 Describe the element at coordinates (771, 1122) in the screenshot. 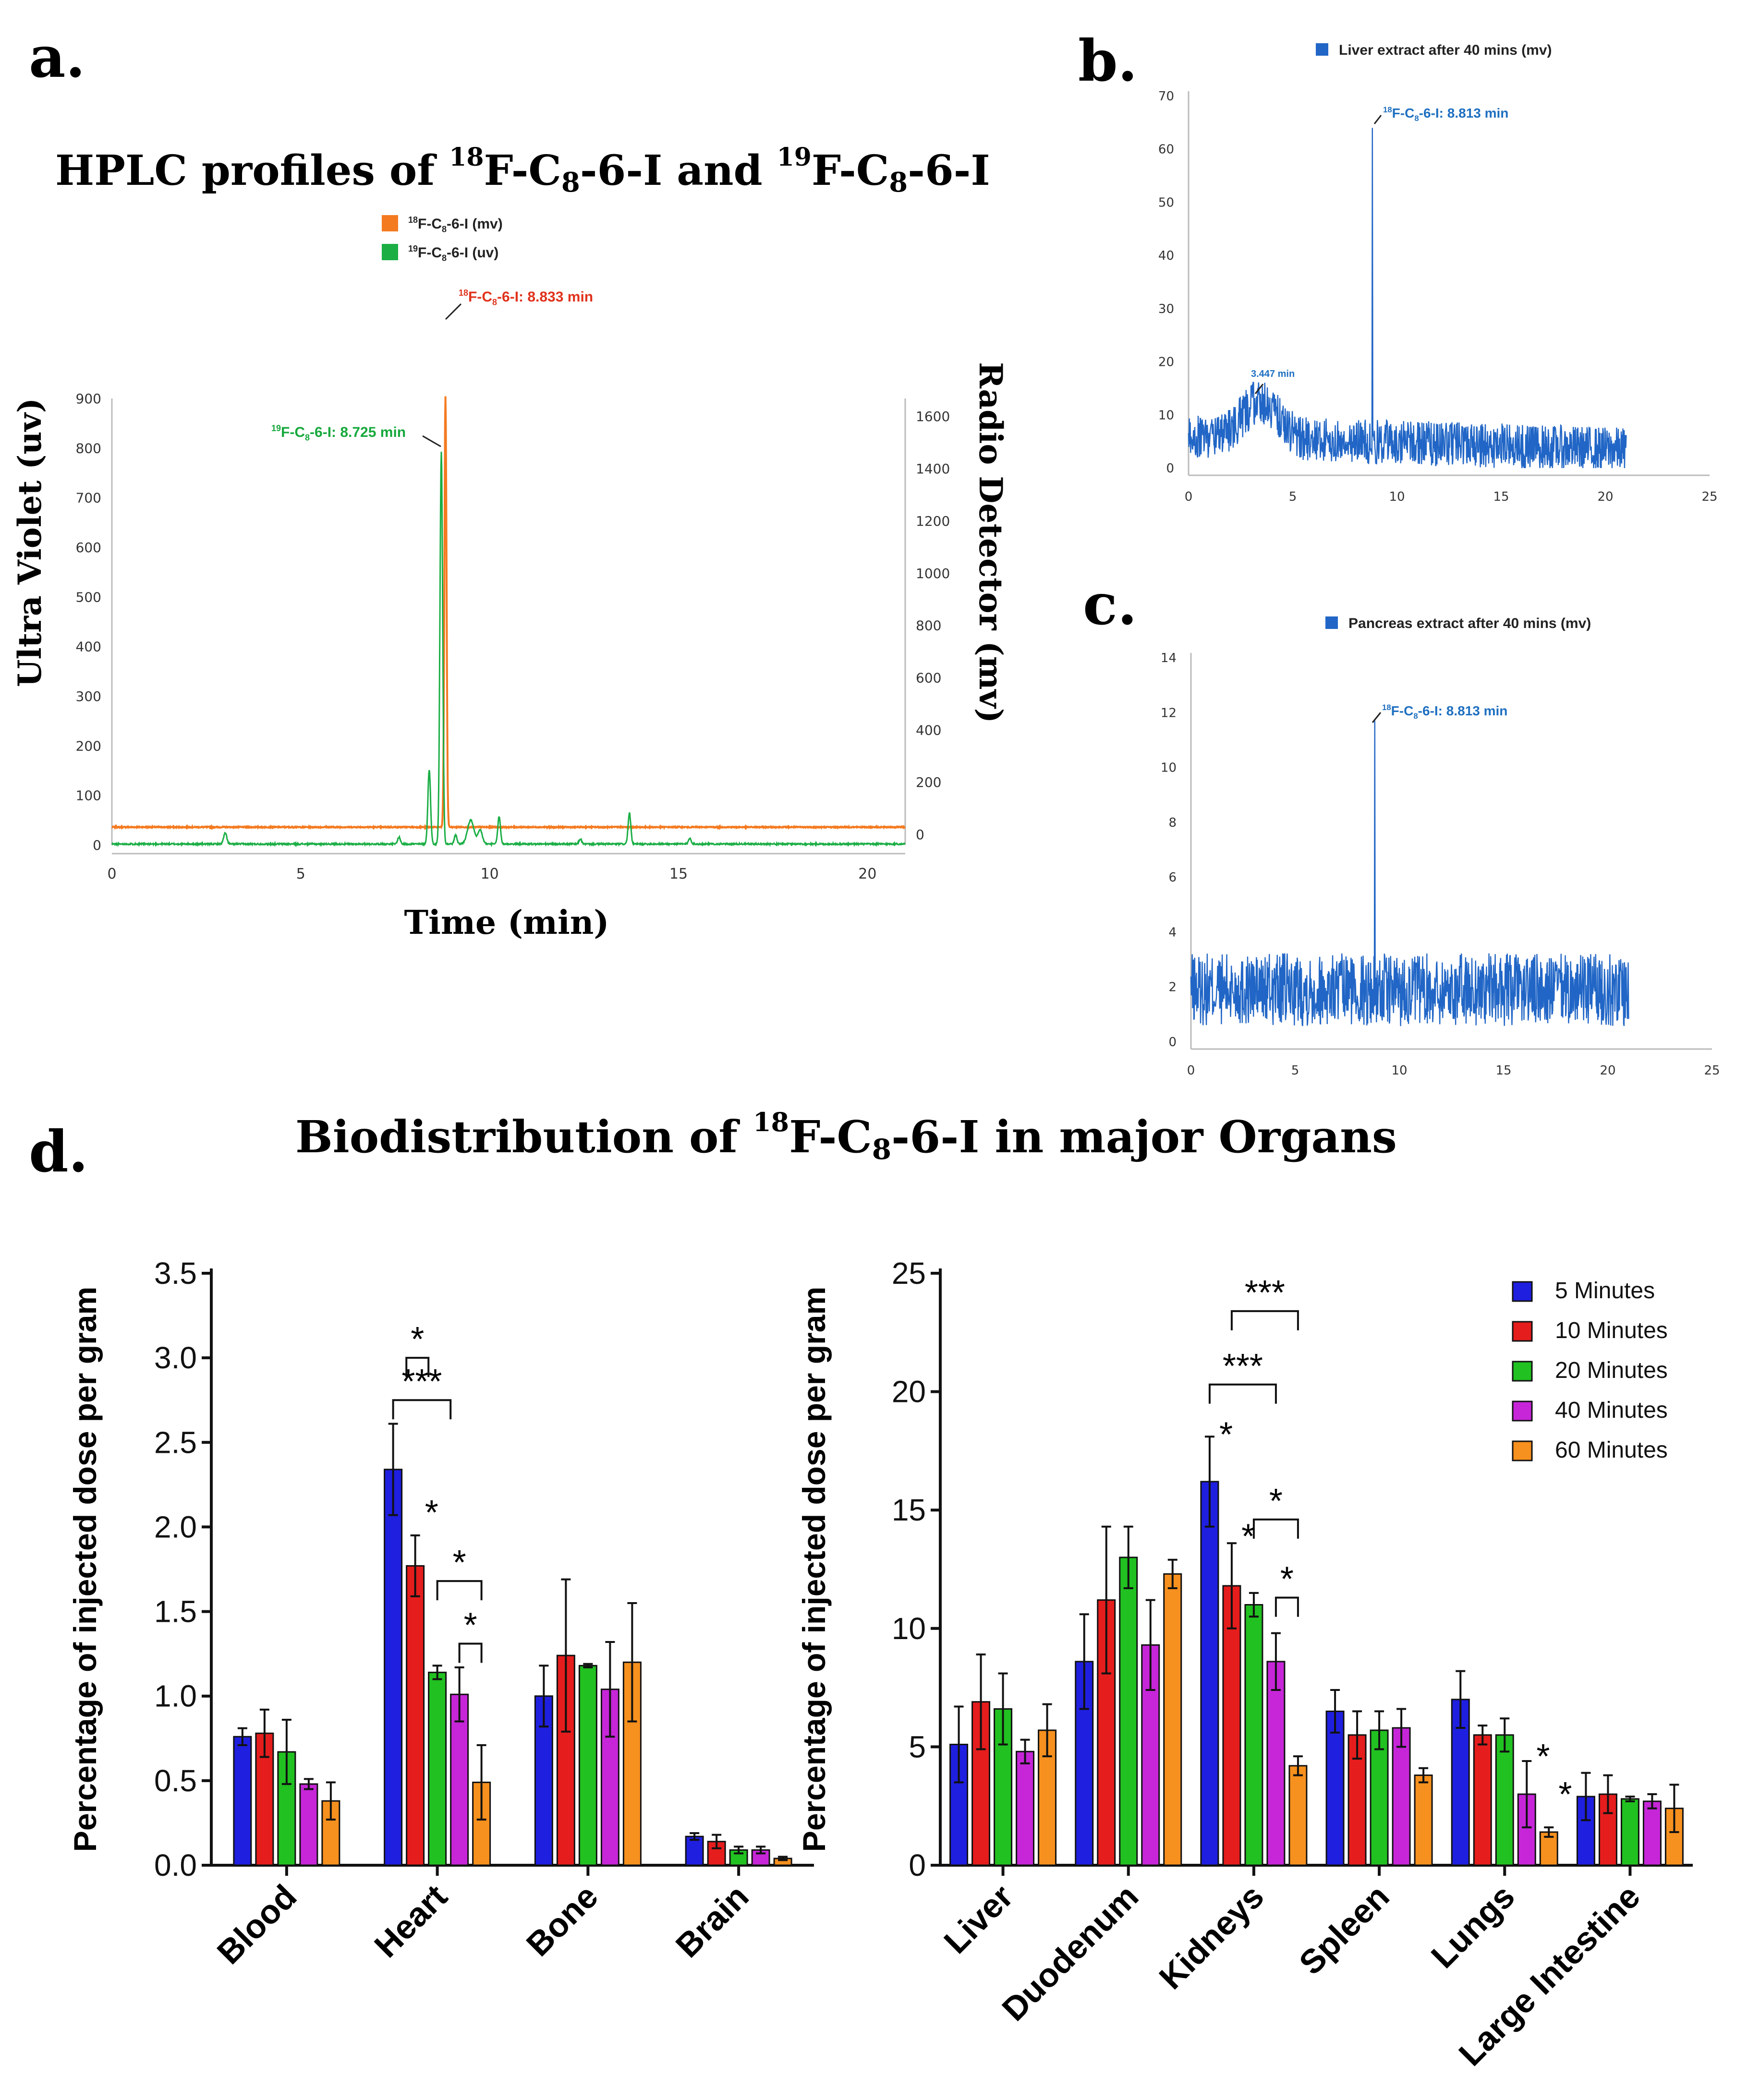

I see `biodist-title-iso: 18` at that location.